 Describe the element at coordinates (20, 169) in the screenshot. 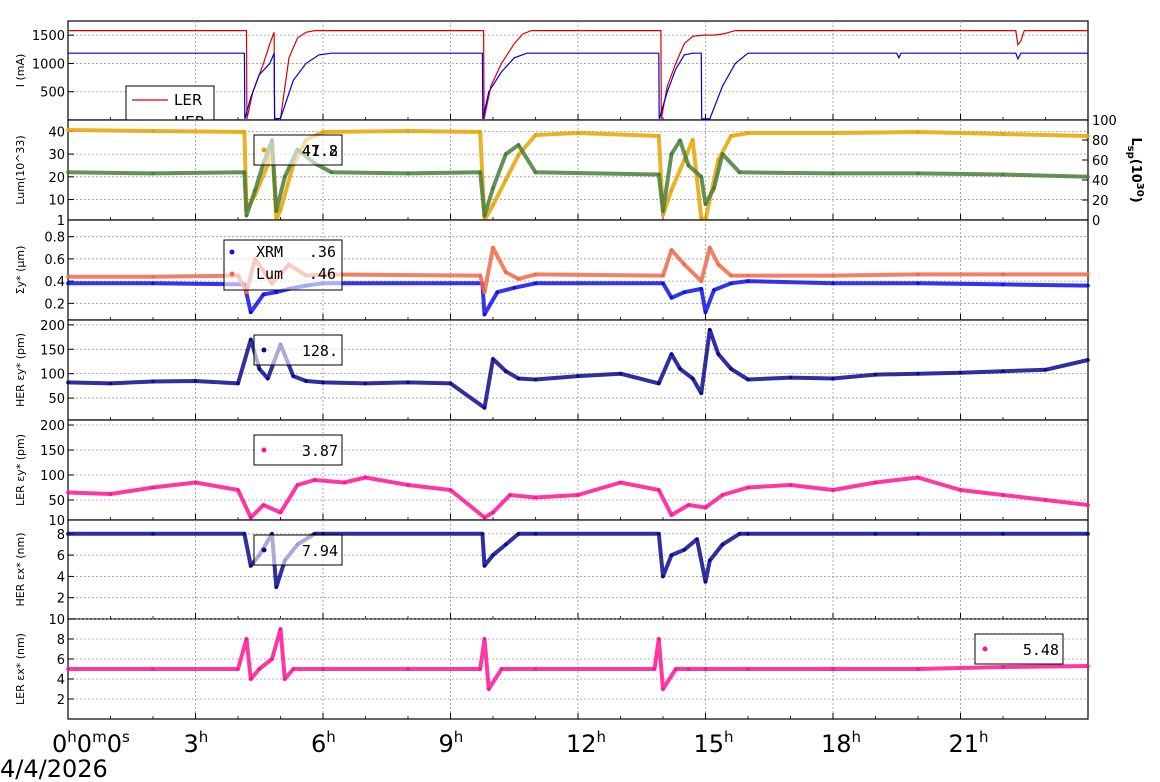

I see `y-axis-label: Lum(10^33)` at that location.